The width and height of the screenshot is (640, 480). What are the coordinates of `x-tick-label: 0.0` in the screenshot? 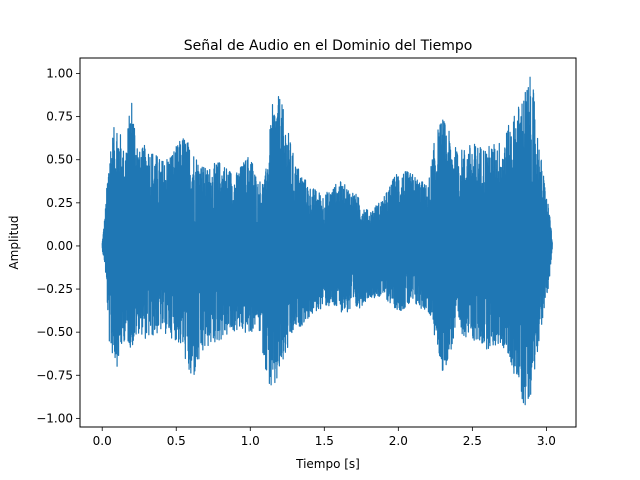 It's located at (102, 441).